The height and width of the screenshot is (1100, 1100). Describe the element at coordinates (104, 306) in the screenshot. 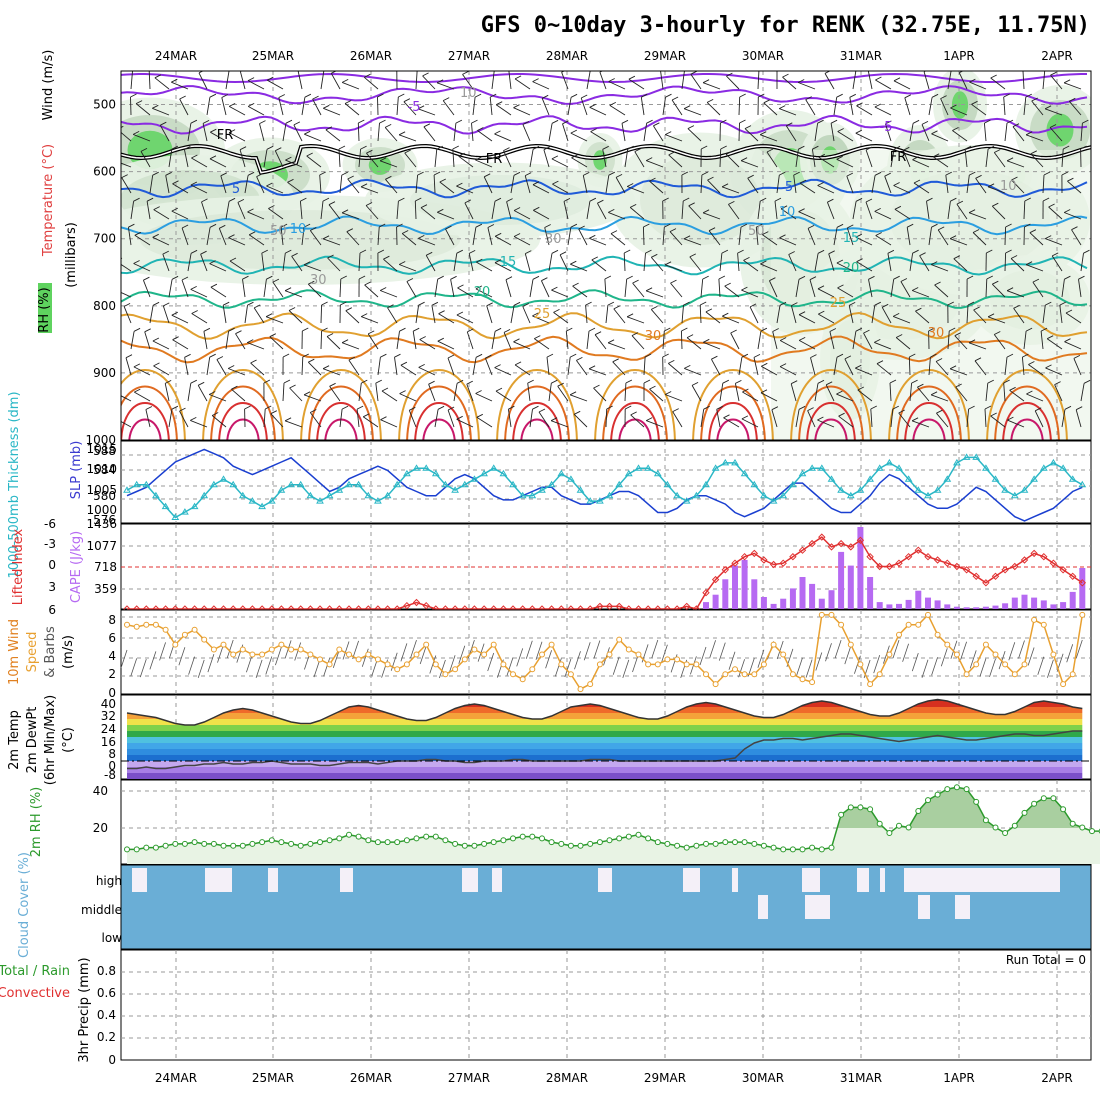

I see `pressure-tick: 800` at that location.